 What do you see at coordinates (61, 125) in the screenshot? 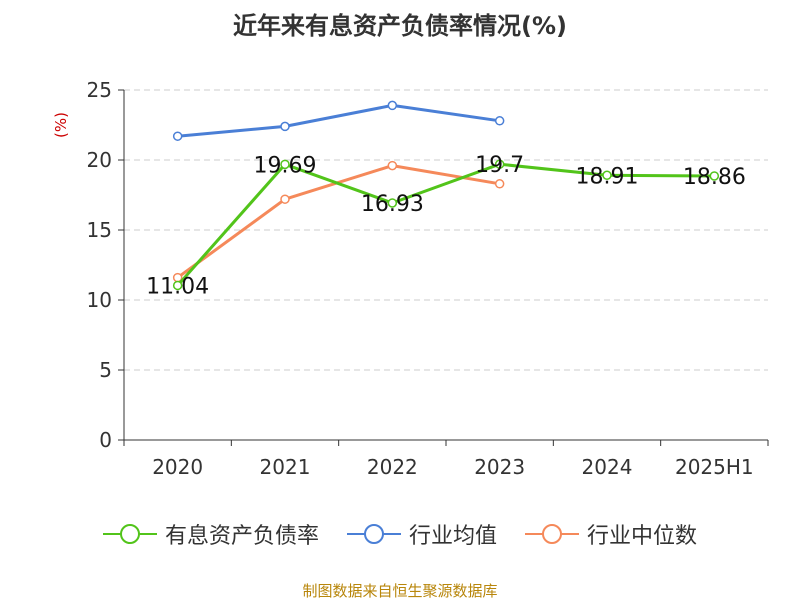
I see `y-axis-label: (%)` at bounding box center [61, 125].